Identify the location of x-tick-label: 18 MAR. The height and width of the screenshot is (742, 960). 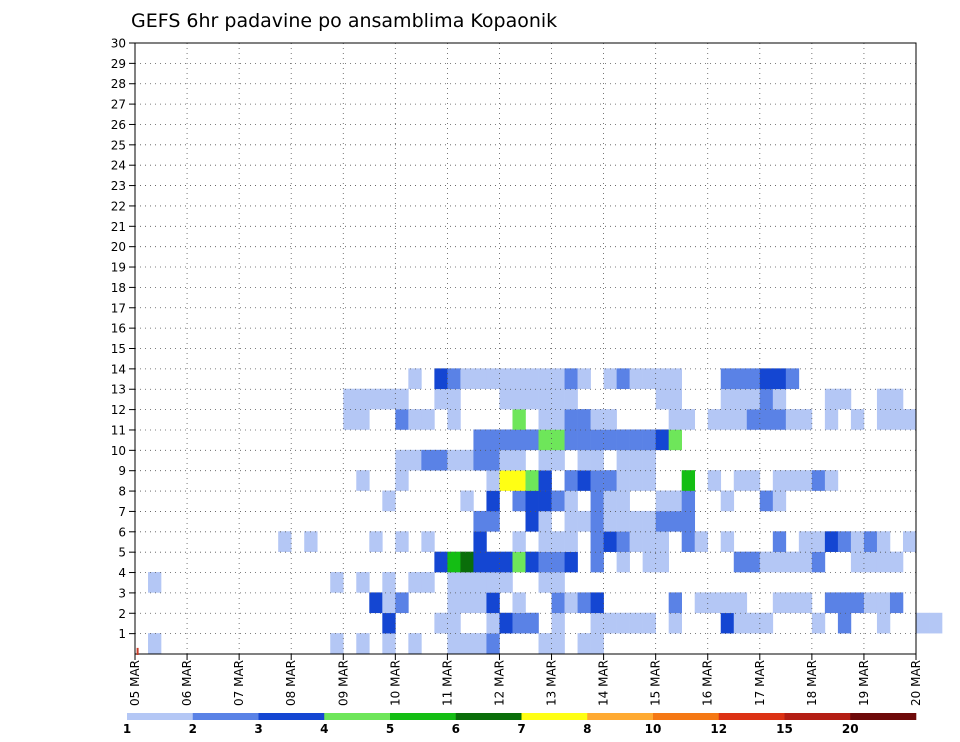
(812, 683).